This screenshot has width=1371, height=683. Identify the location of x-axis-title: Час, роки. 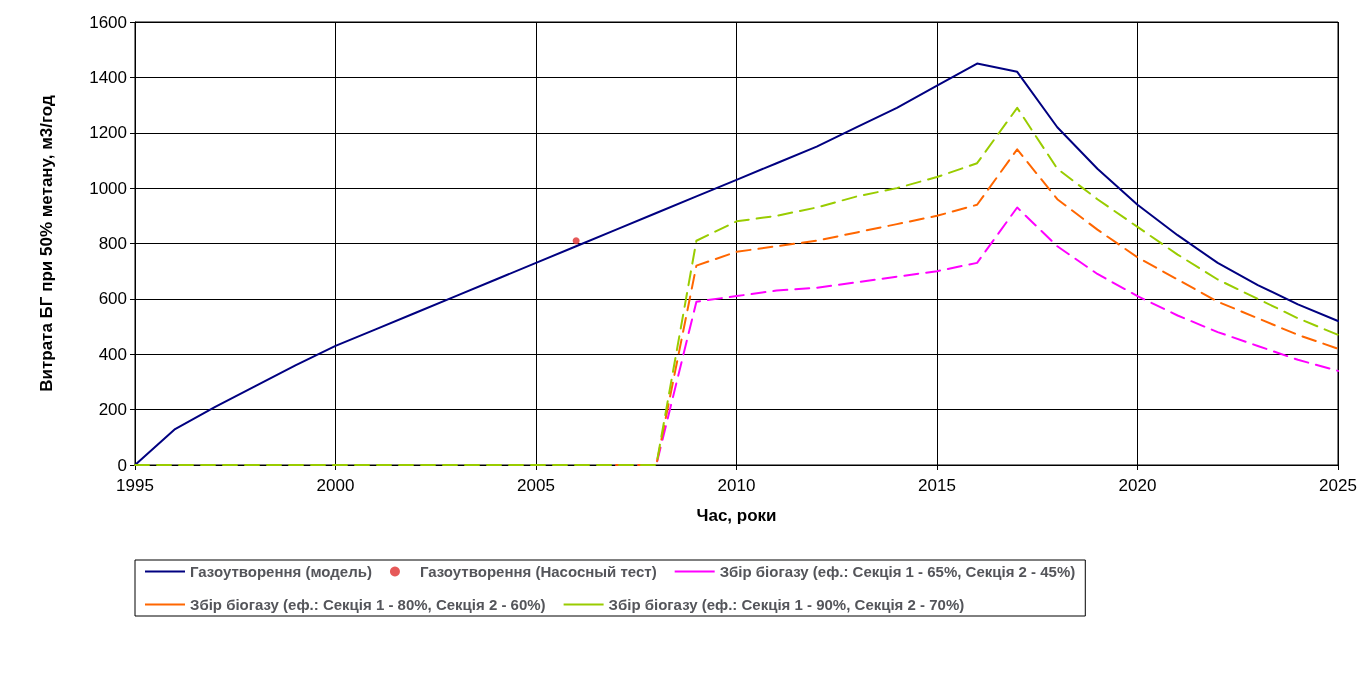
(736, 515).